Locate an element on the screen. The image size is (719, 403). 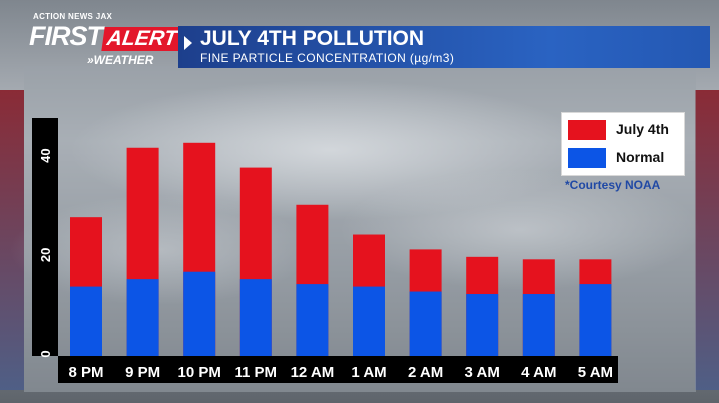
y-tick-label: 0 is located at coordinates (45, 353).